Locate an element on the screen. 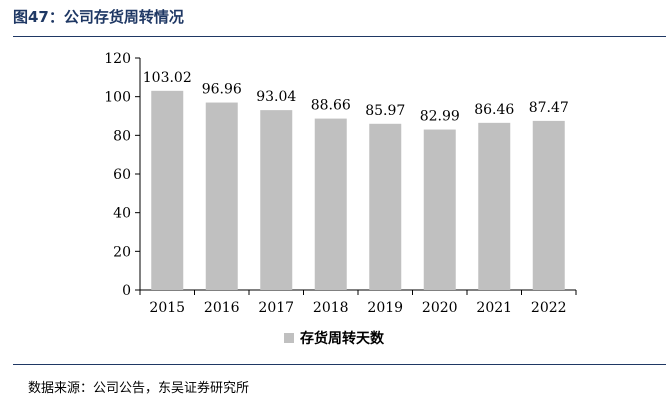 The image size is (672, 402). x-tick-label: 2016 is located at coordinates (222, 308).